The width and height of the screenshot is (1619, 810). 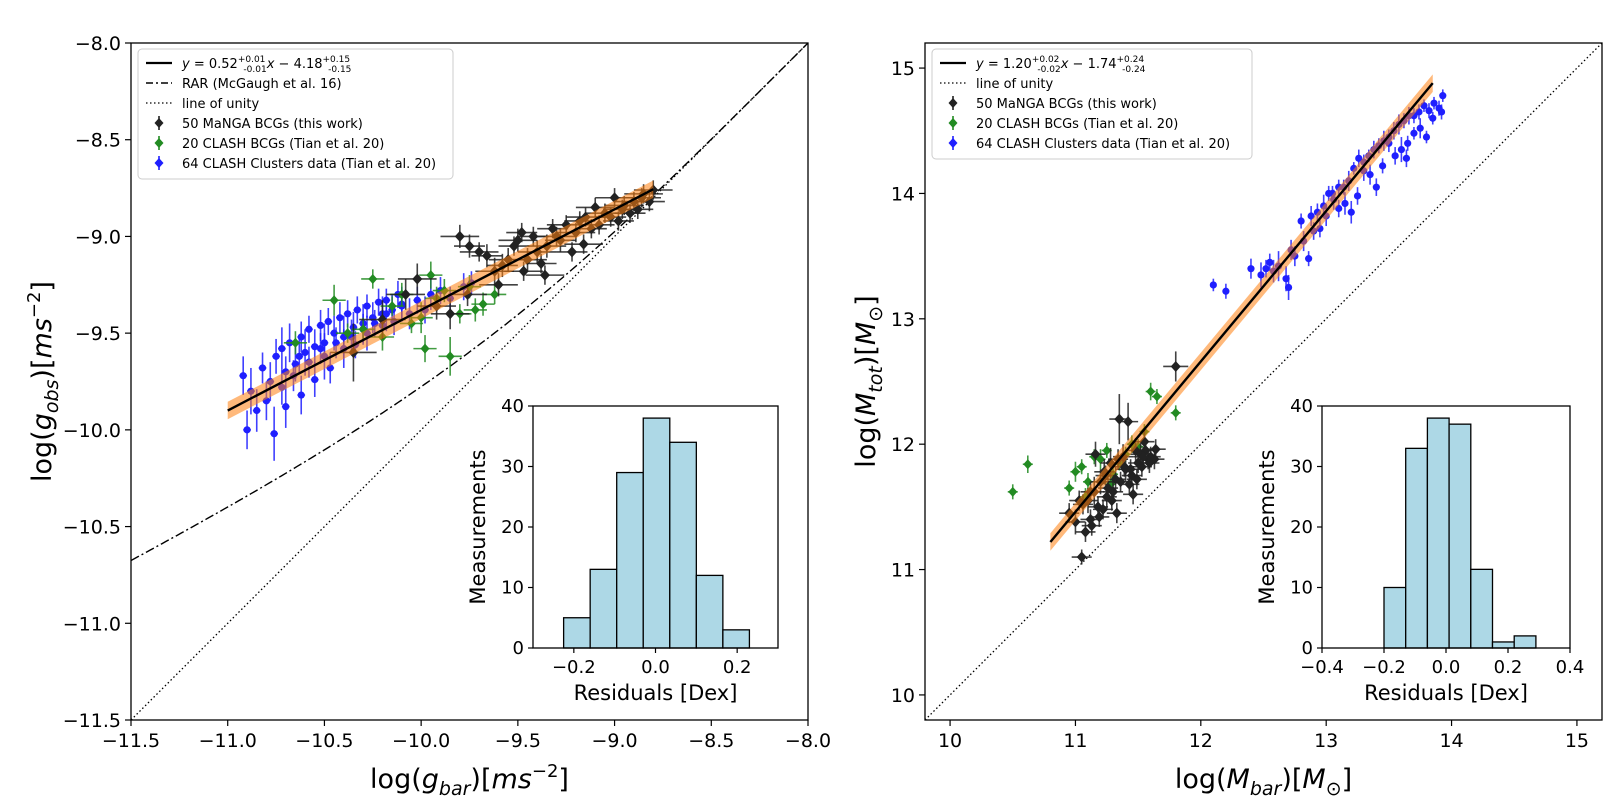 I want to click on inset-y-tick-label: 0, so click(x=1307, y=648).